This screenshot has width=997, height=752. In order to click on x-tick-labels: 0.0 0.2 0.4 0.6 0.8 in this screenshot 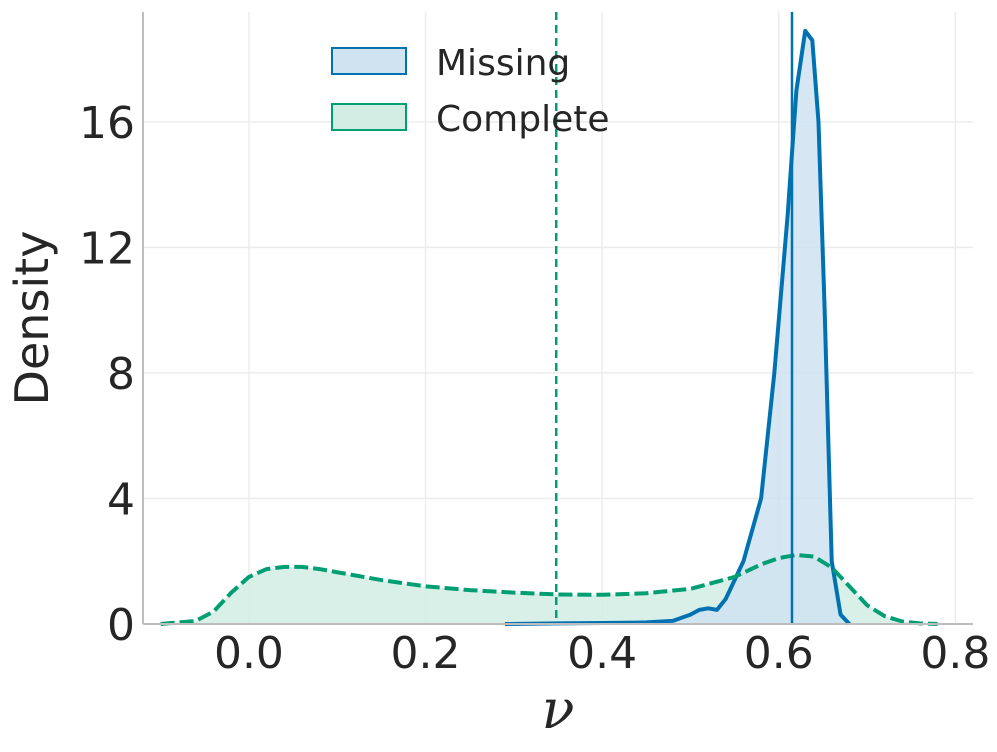, I will do `click(602, 653)`.